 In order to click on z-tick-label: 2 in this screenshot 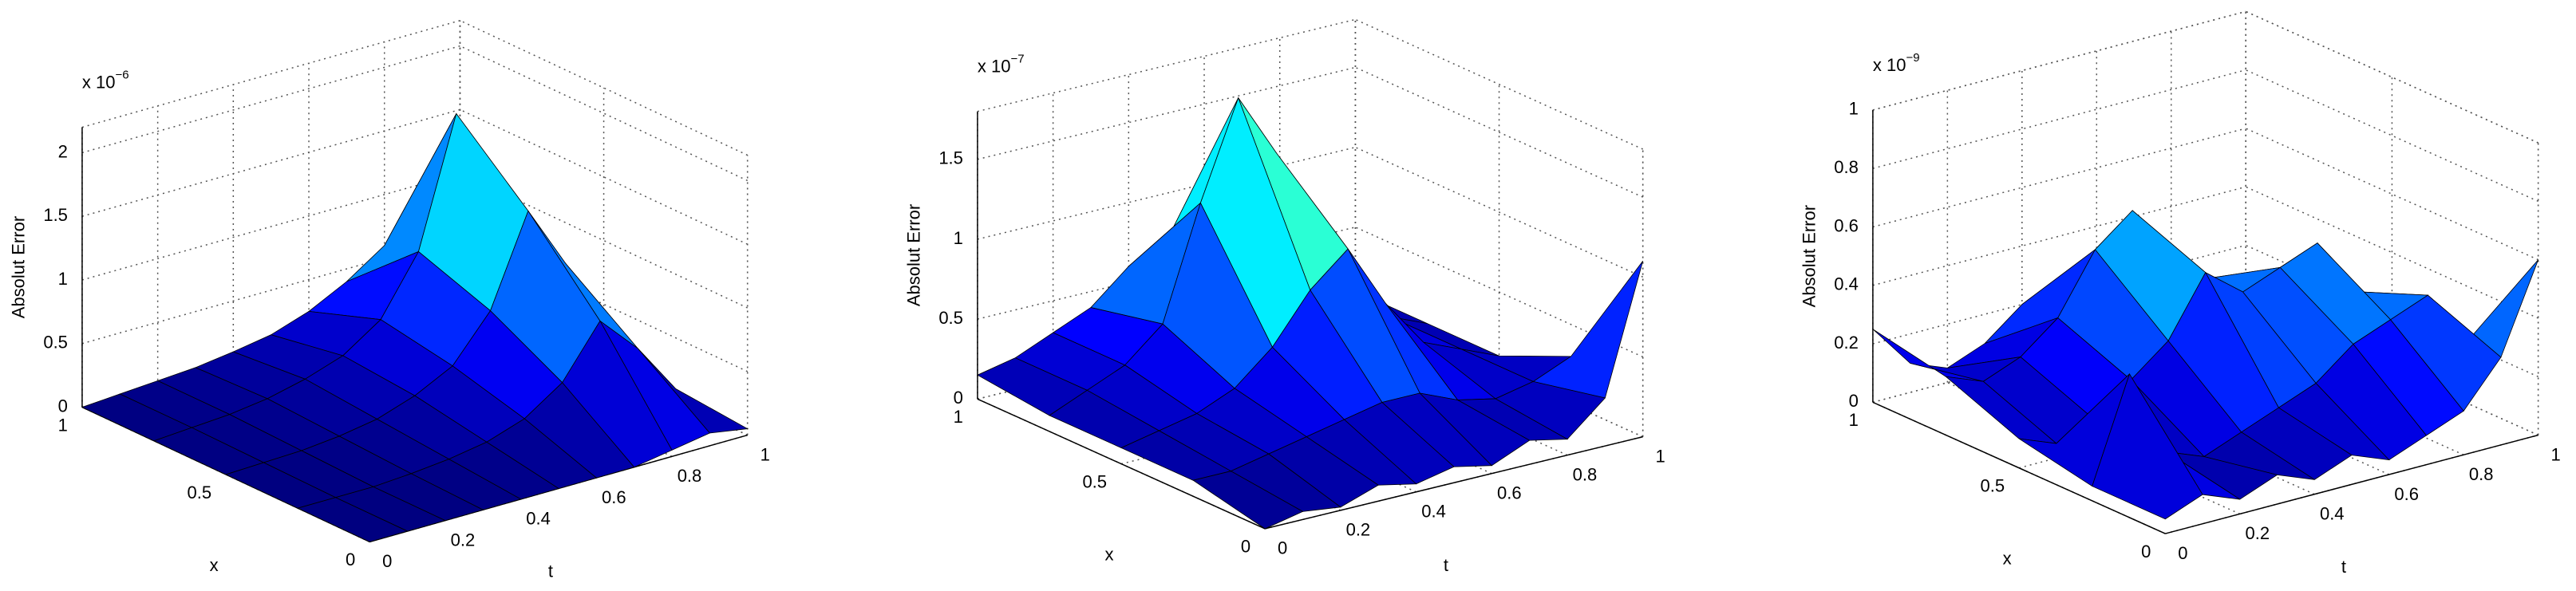, I will do `click(63, 151)`.